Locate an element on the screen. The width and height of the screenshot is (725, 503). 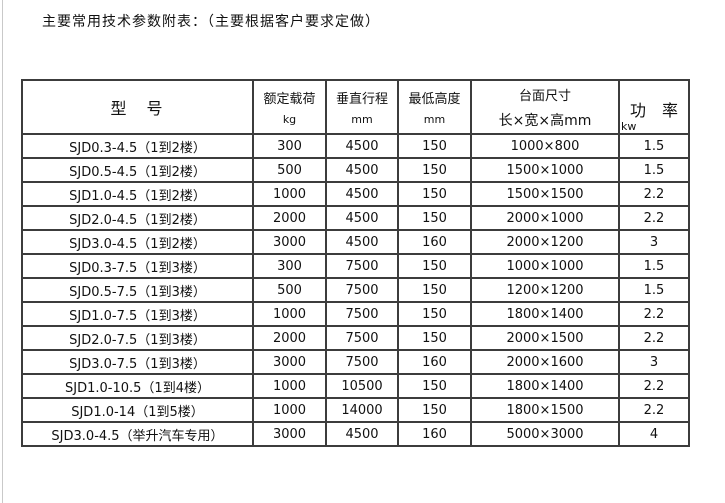
header-vertical-travel-label: 垂直行程 is located at coordinates (361, 99).